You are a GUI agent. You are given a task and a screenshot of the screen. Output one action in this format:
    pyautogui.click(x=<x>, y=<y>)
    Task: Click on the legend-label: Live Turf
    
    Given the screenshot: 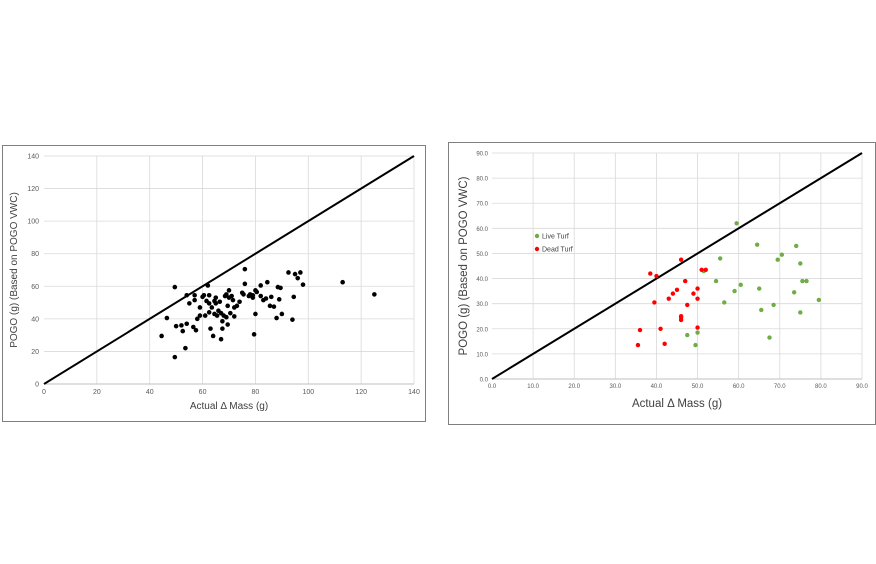 What is the action you would take?
    pyautogui.click(x=555, y=237)
    